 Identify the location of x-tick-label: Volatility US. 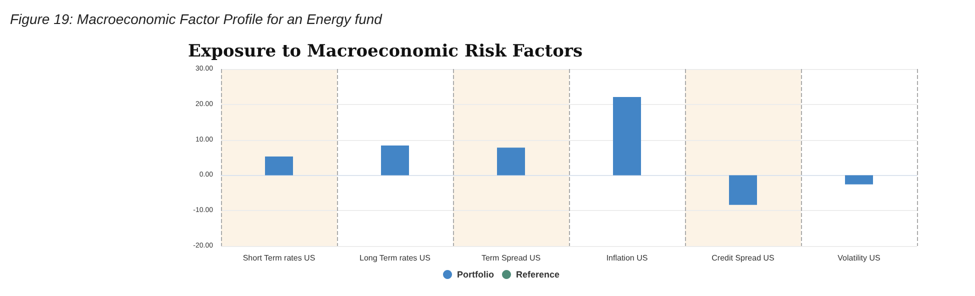
(859, 258).